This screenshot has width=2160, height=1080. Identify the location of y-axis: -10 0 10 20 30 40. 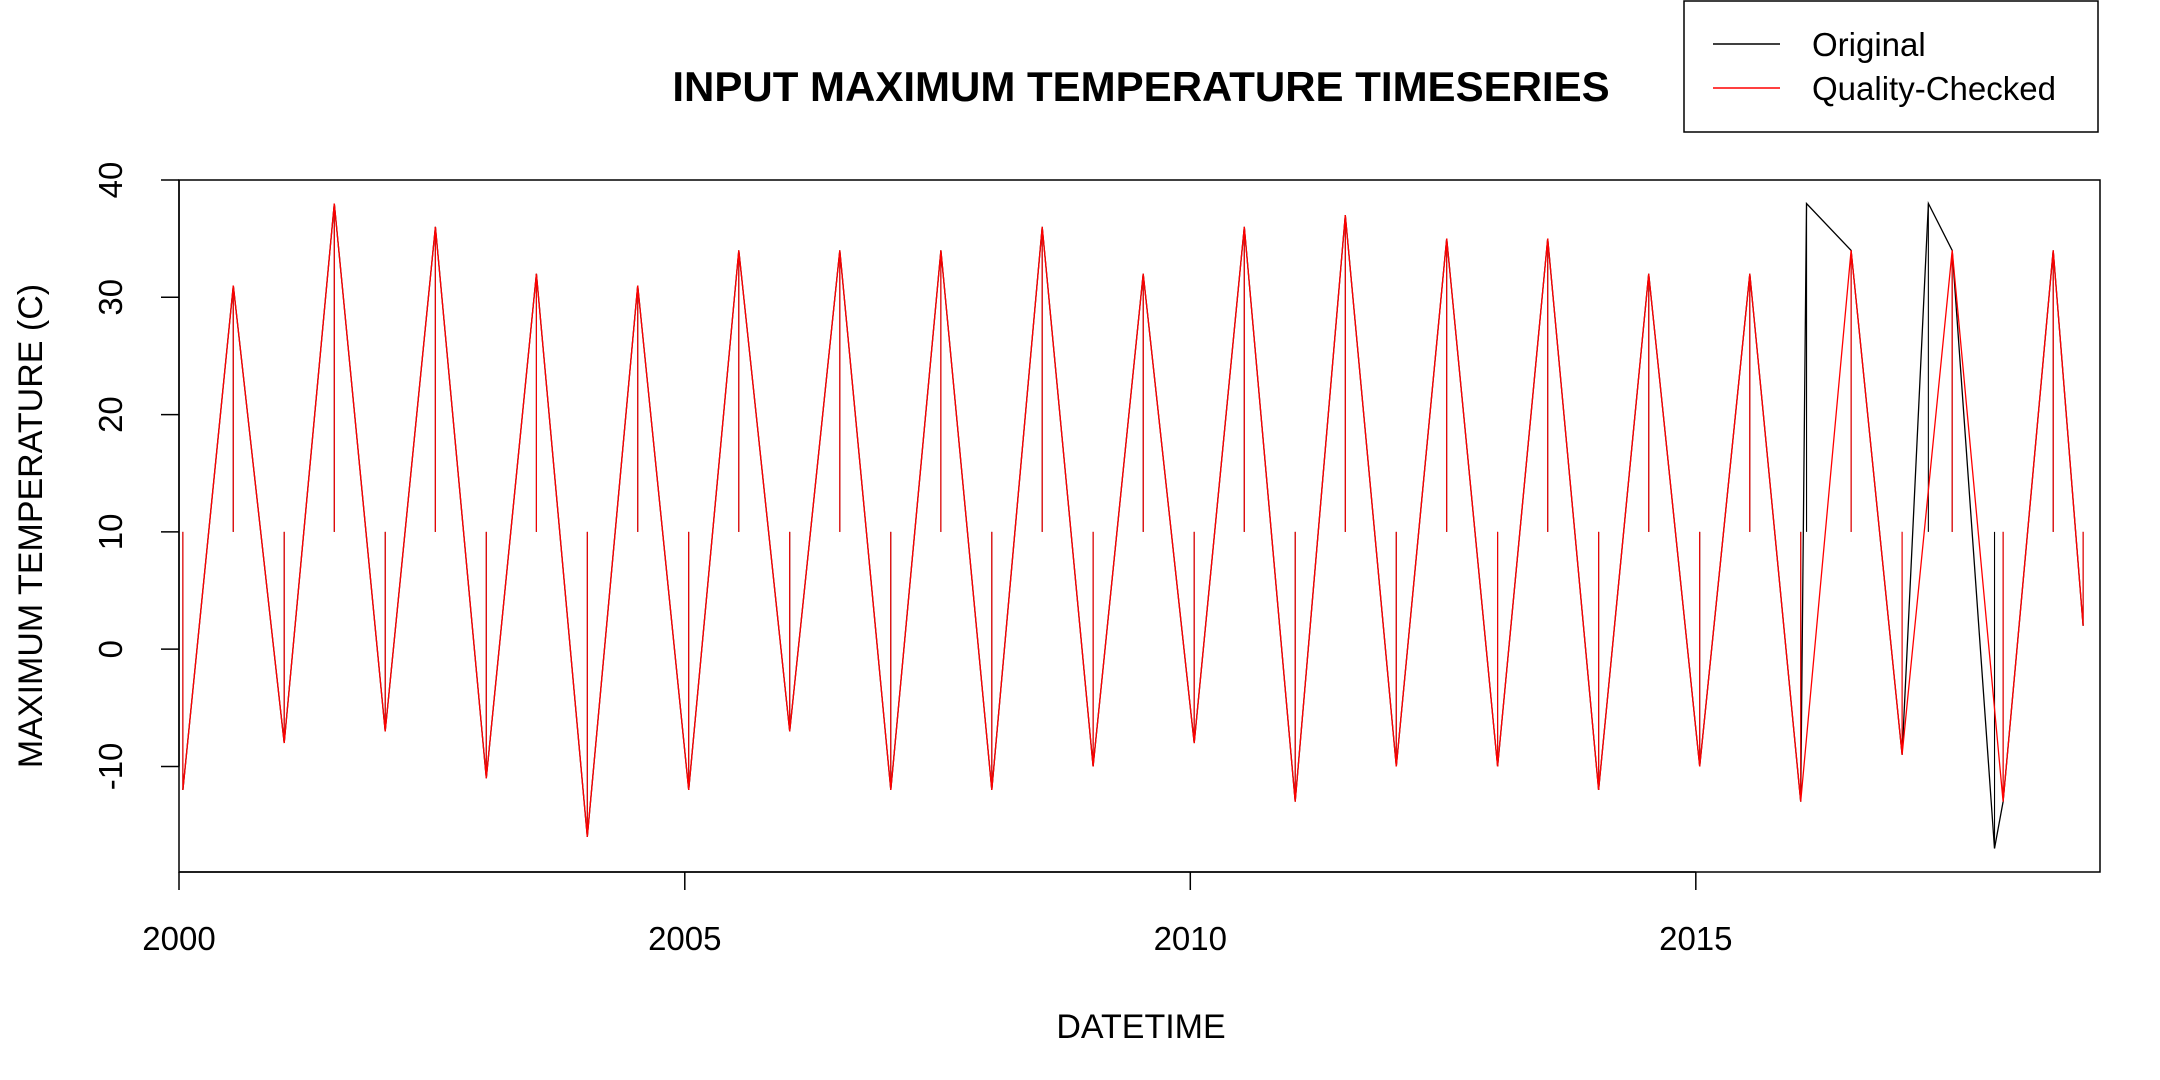
(136, 476).